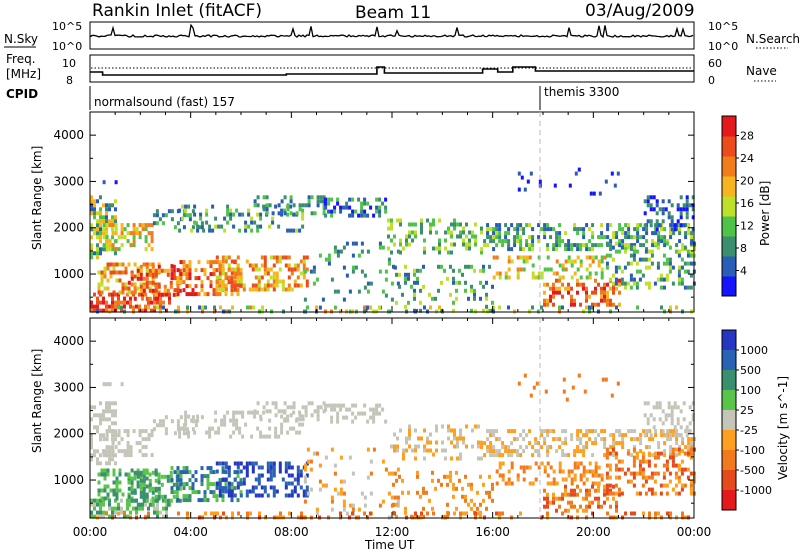 The height and width of the screenshot is (554, 800). What do you see at coordinates (761, 71) in the screenshot?
I see `nave-label: Nave` at bounding box center [761, 71].